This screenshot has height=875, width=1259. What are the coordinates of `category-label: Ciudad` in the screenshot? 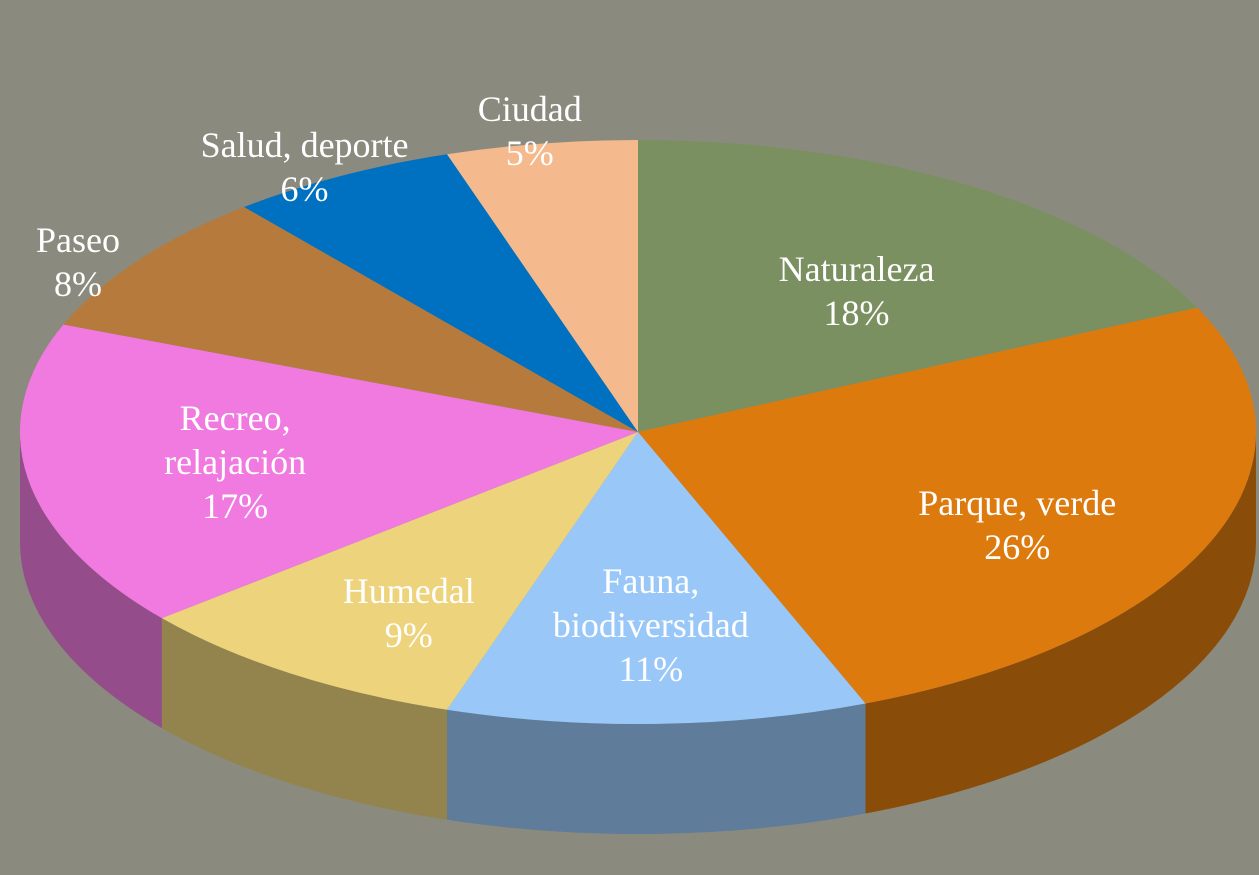 It's located at (529, 108).